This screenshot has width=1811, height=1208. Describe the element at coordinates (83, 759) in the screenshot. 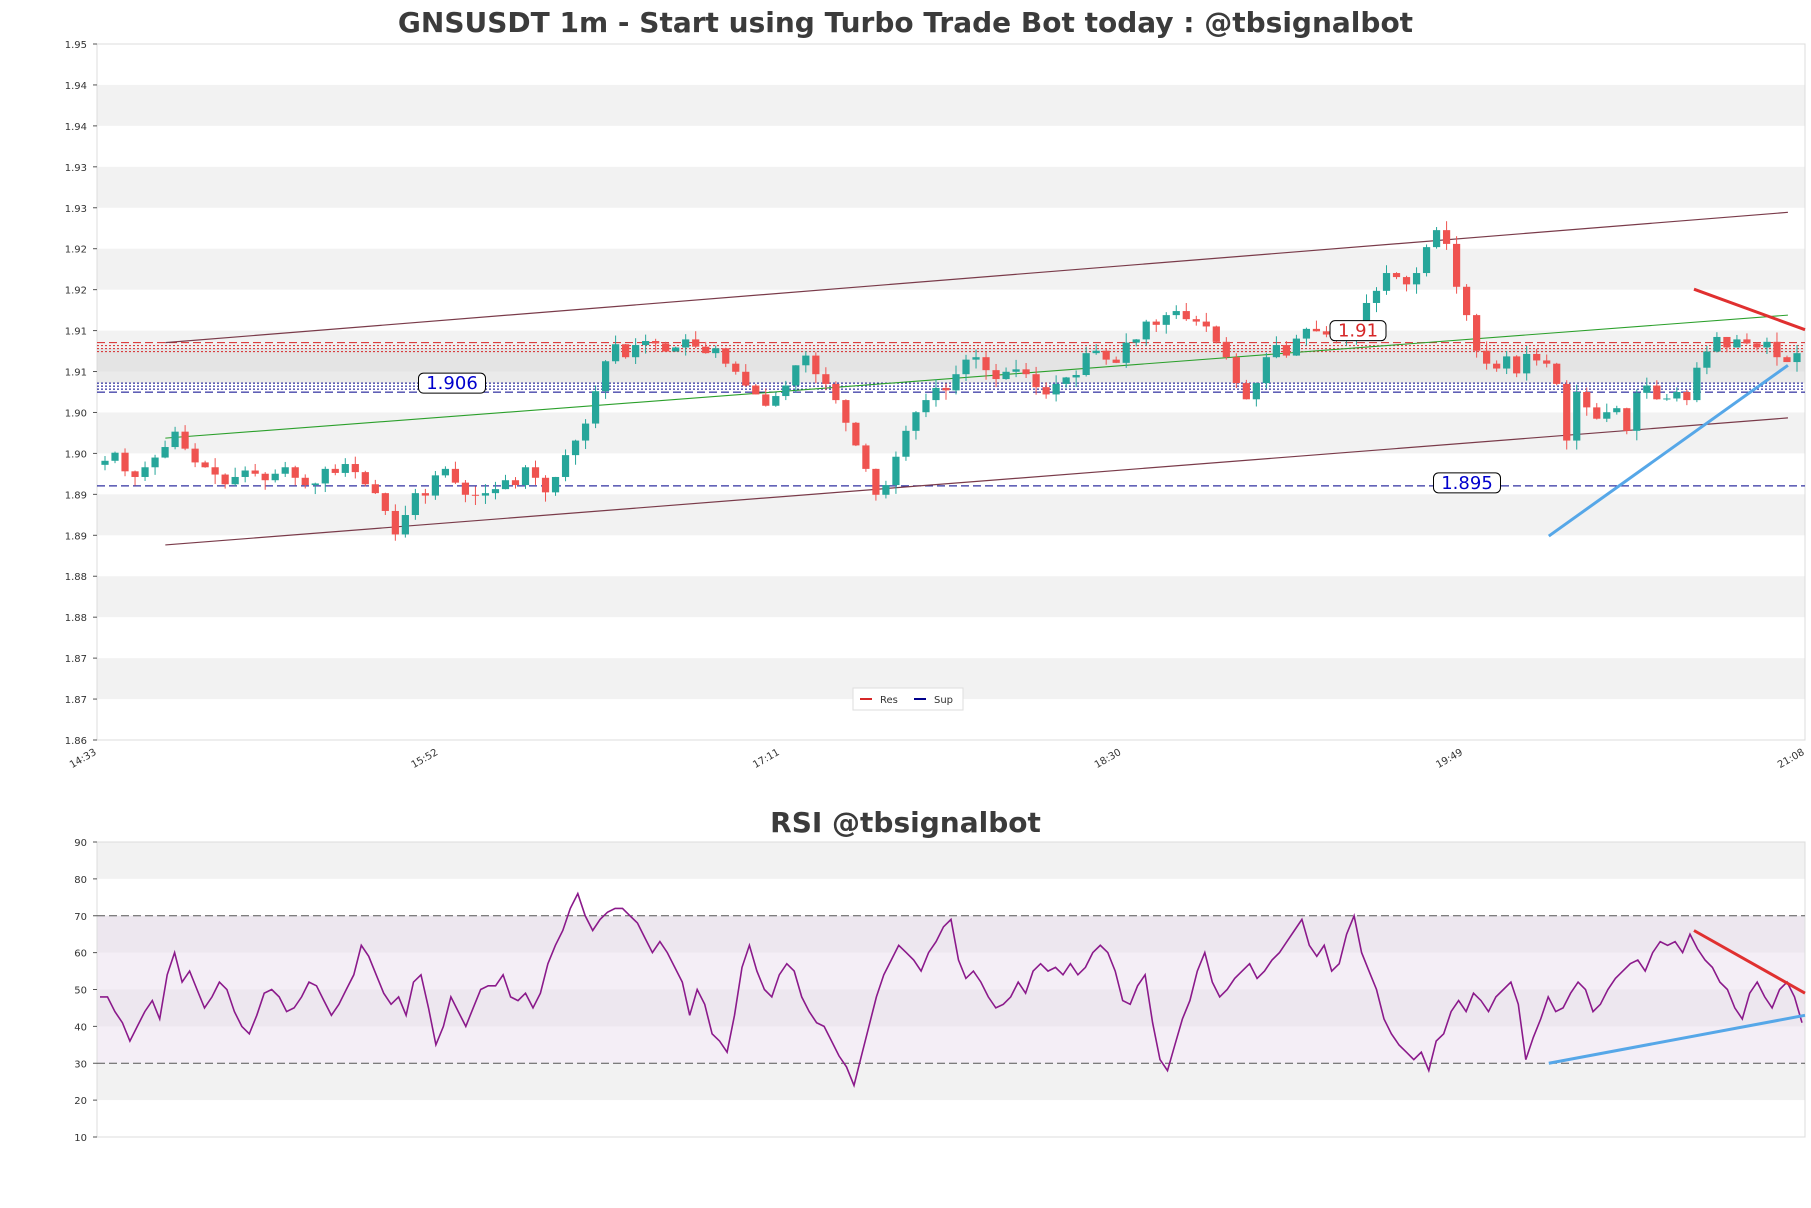

I see `main-x-tick-label: 14:33` at that location.